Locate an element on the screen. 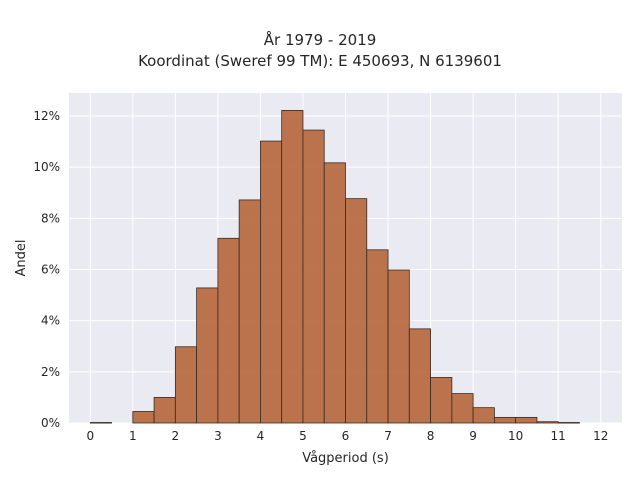 This screenshot has width=640, height=480. y-axis-label: Andel is located at coordinates (21, 258).